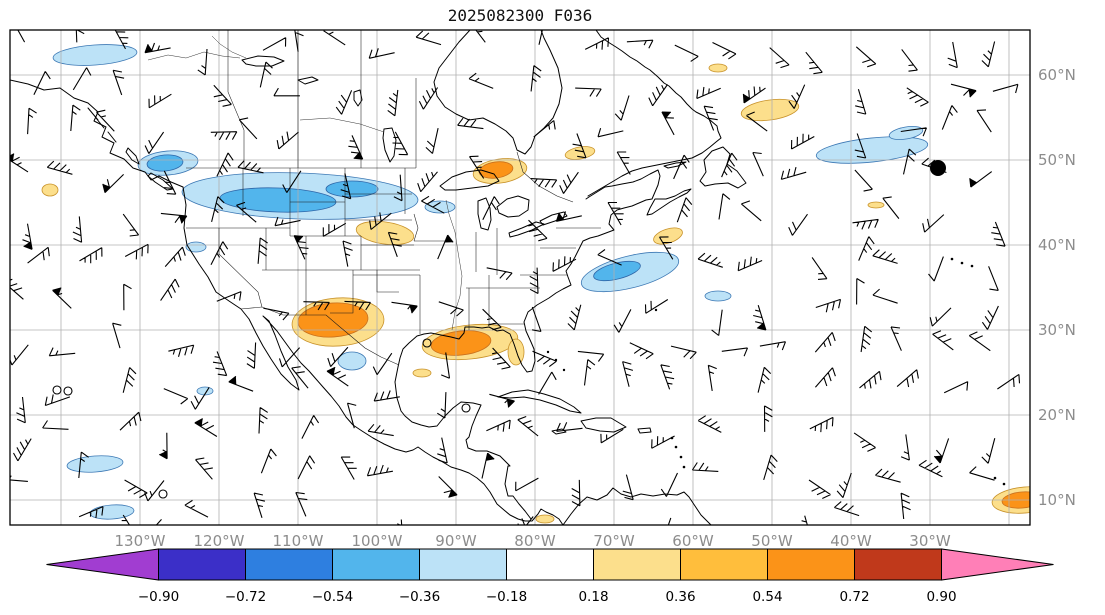 The width and height of the screenshot is (1105, 615). What do you see at coordinates (941, 597) in the screenshot?
I see `colorbar-tick-label: 0.90` at bounding box center [941, 597].